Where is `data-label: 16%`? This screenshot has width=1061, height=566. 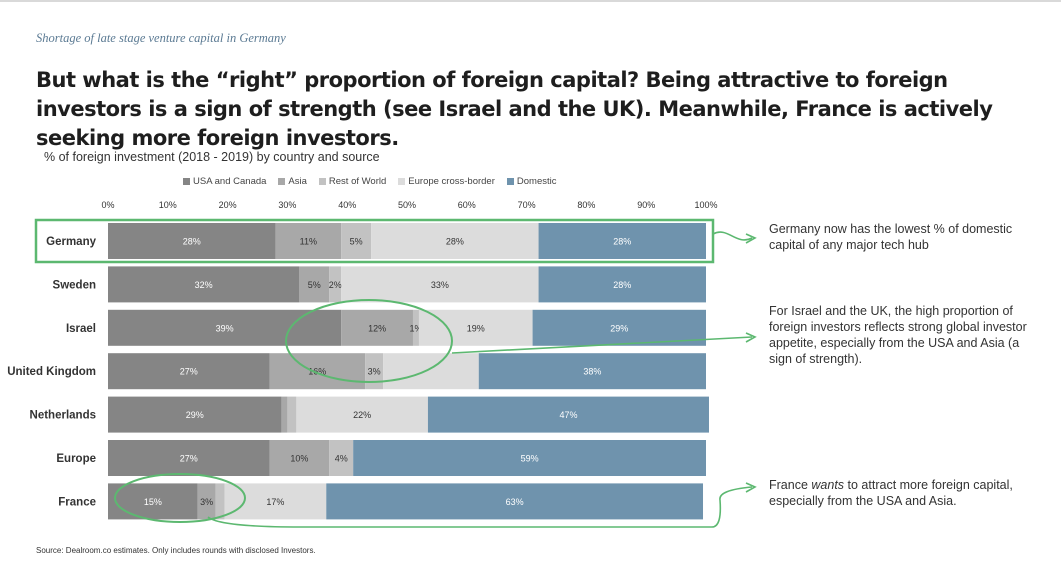
data-label: 16% is located at coordinates (317, 372).